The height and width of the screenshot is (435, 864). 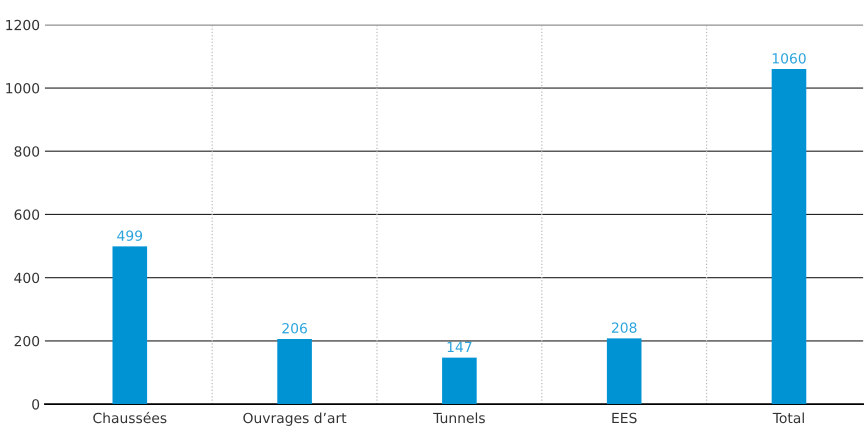 I want to click on y-tick-label: 1200, so click(x=23, y=25).